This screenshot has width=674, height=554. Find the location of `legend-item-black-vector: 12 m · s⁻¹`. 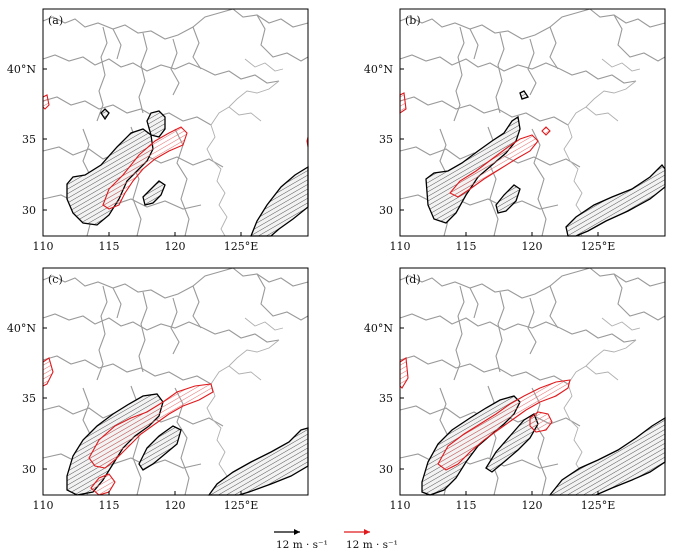

legend-item-black-vector: 12 m · s⁻¹ is located at coordinates (301, 540).